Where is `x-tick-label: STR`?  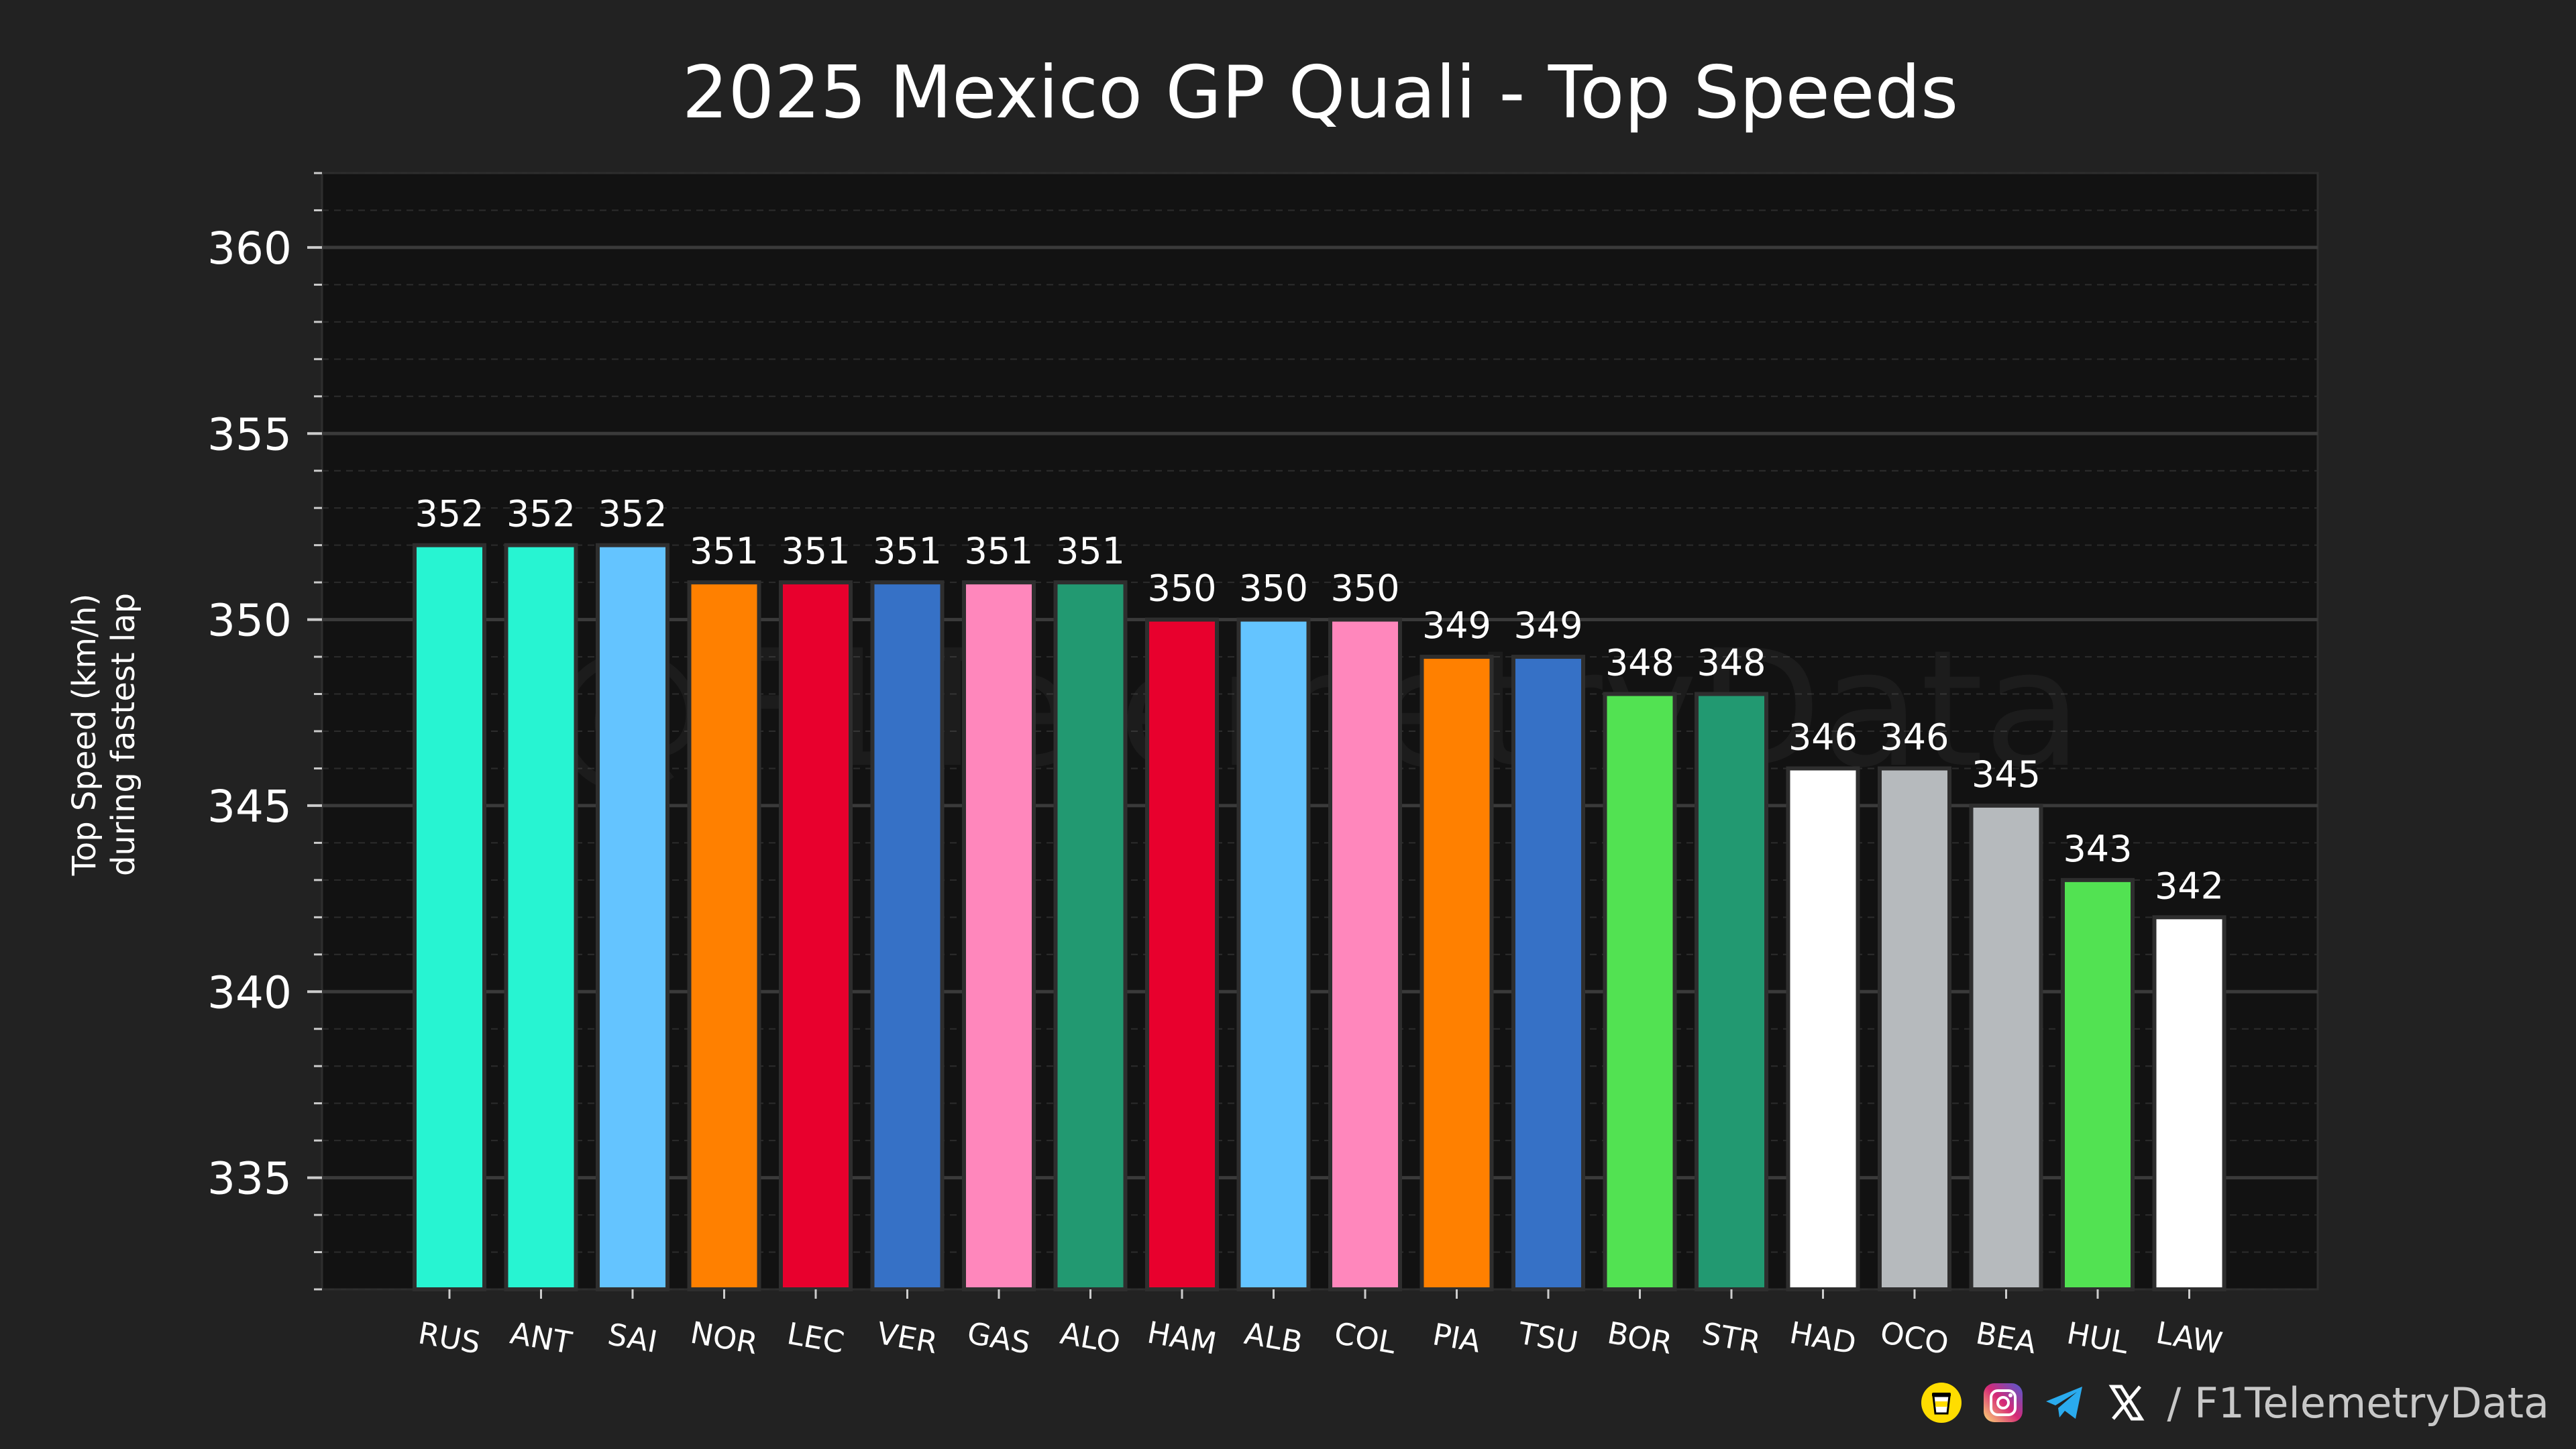 x-tick-label: STR is located at coordinates (1731, 1338).